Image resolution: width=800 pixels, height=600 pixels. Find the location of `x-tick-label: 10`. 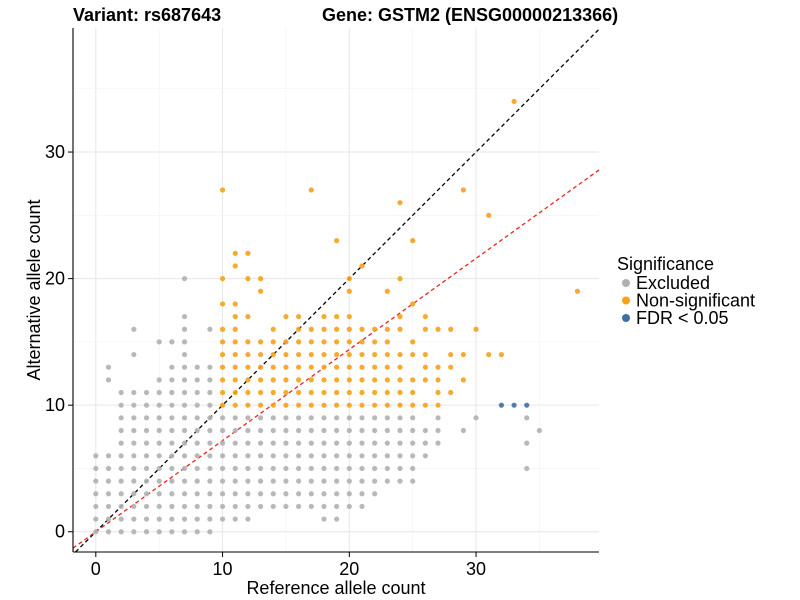

x-tick-label: 10 is located at coordinates (223, 569).